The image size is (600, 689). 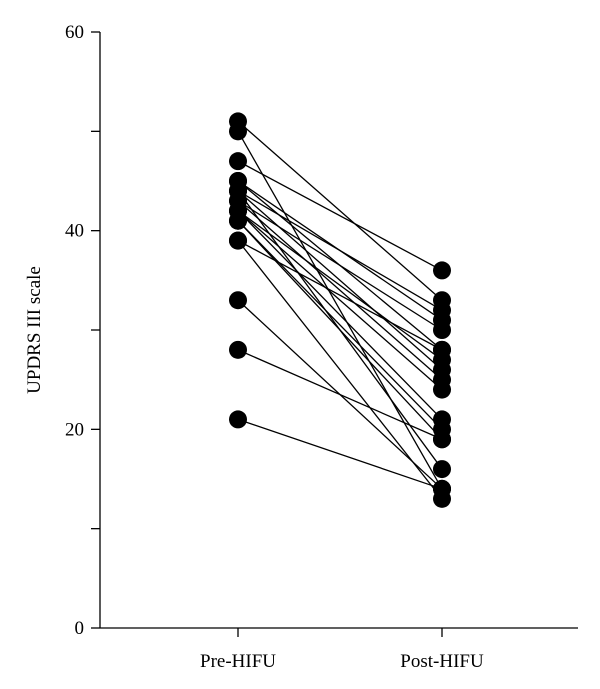 I want to click on y-tick-label: 0, so click(x=80, y=628).